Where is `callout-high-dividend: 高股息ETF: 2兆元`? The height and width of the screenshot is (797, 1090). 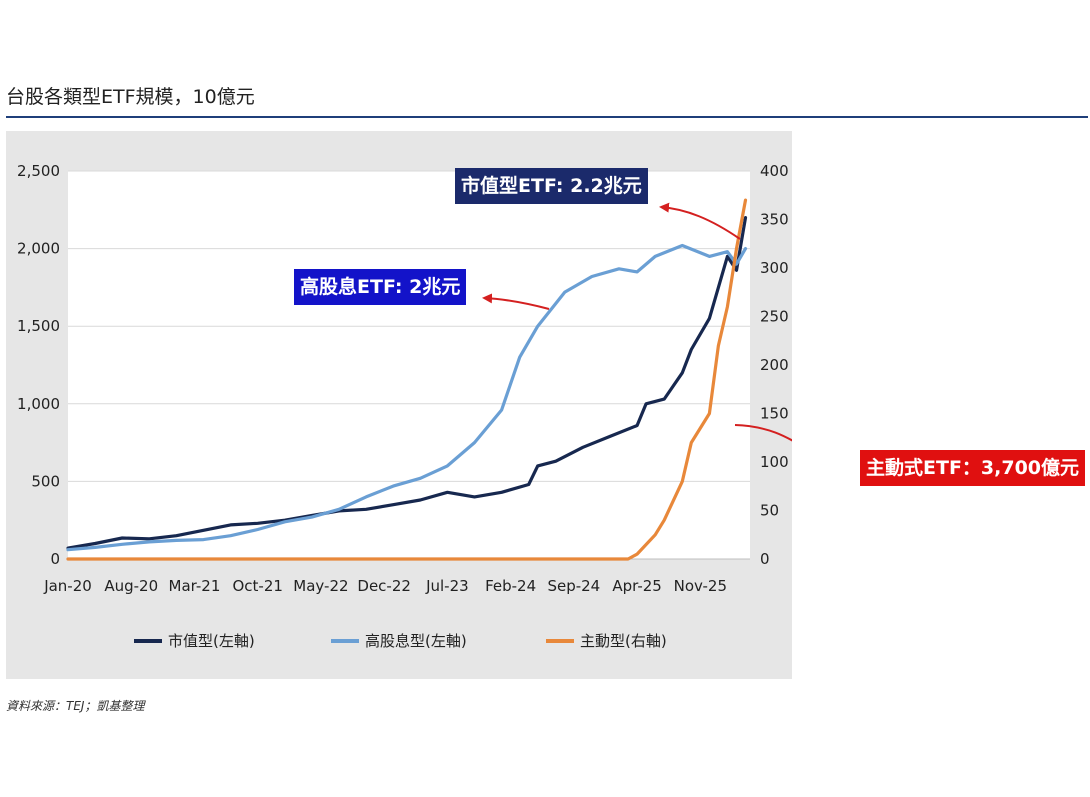 callout-high-dividend: 高股息ETF: 2兆元 is located at coordinates (380, 287).